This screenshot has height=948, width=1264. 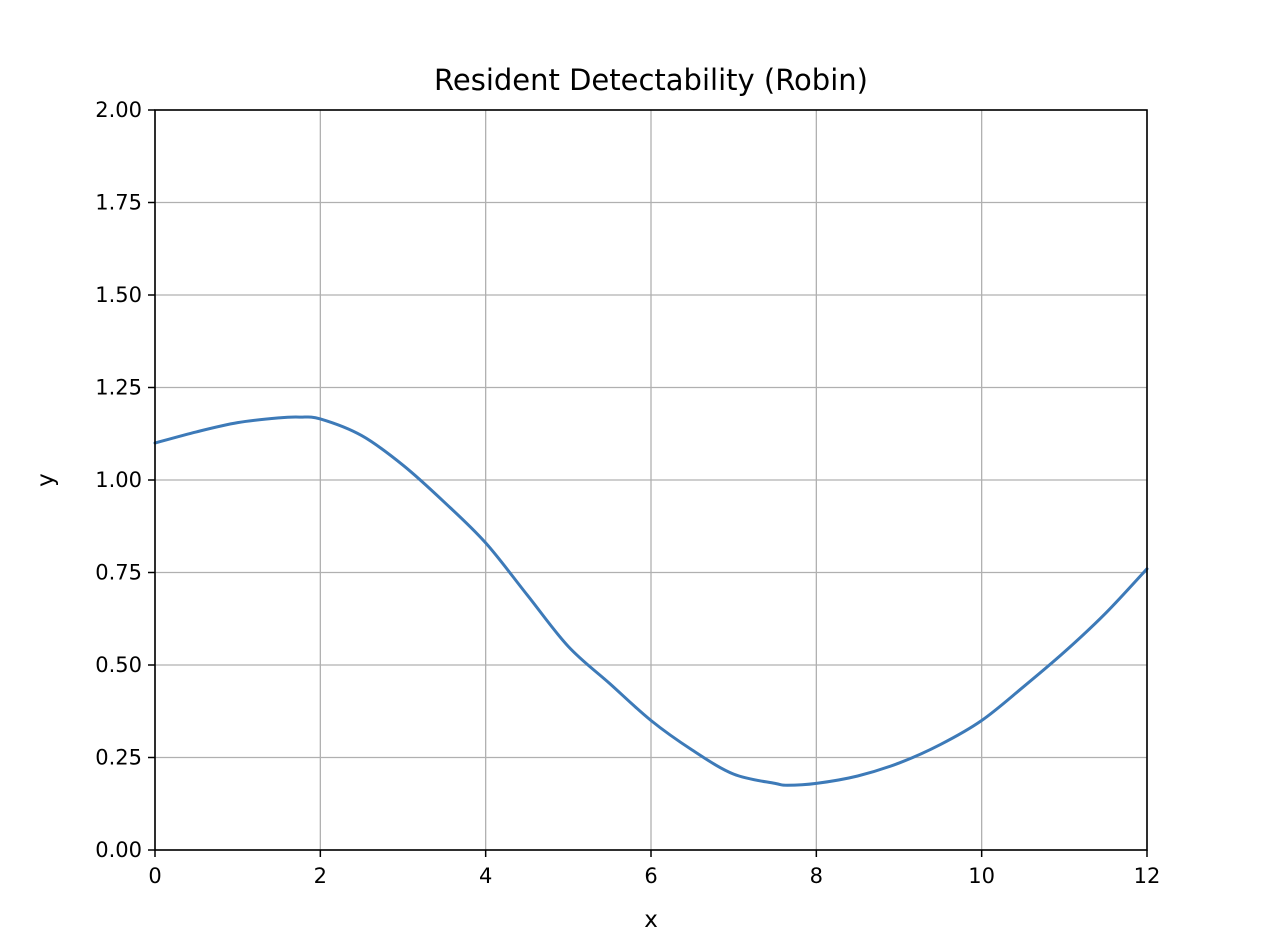 I want to click on x-tick-label: 4, so click(x=485, y=876).